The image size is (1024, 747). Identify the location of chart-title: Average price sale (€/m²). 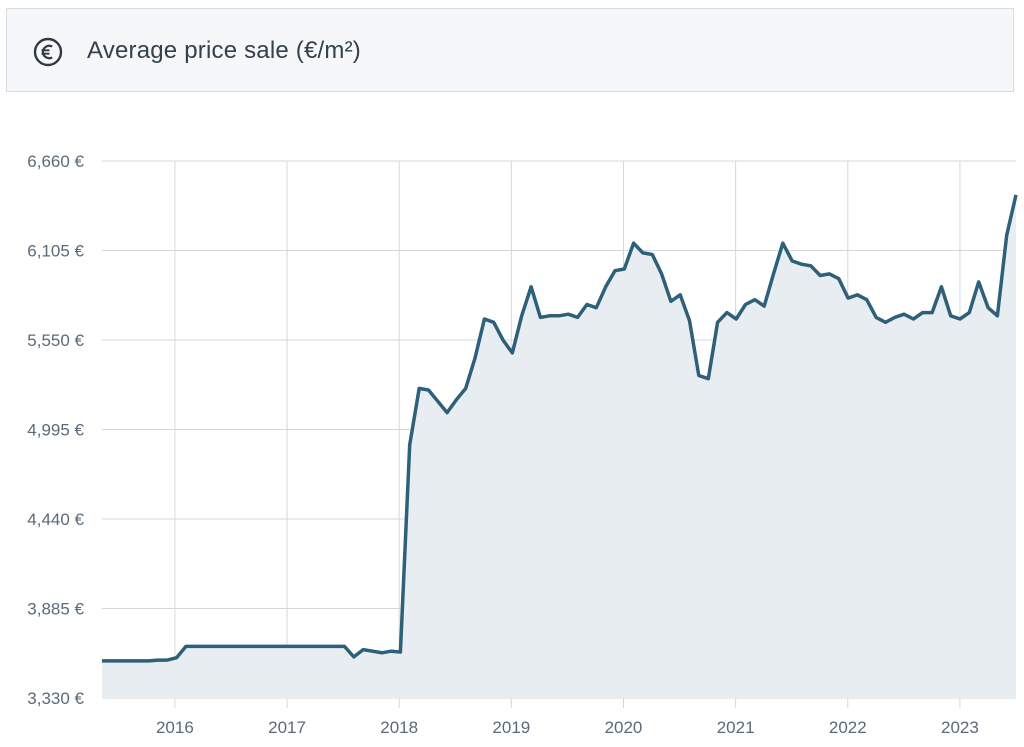
(224, 50).